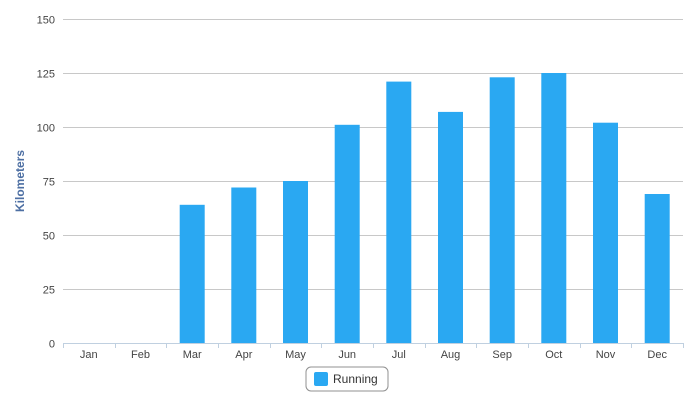  I want to click on y-tick-label: 50, so click(49, 237).